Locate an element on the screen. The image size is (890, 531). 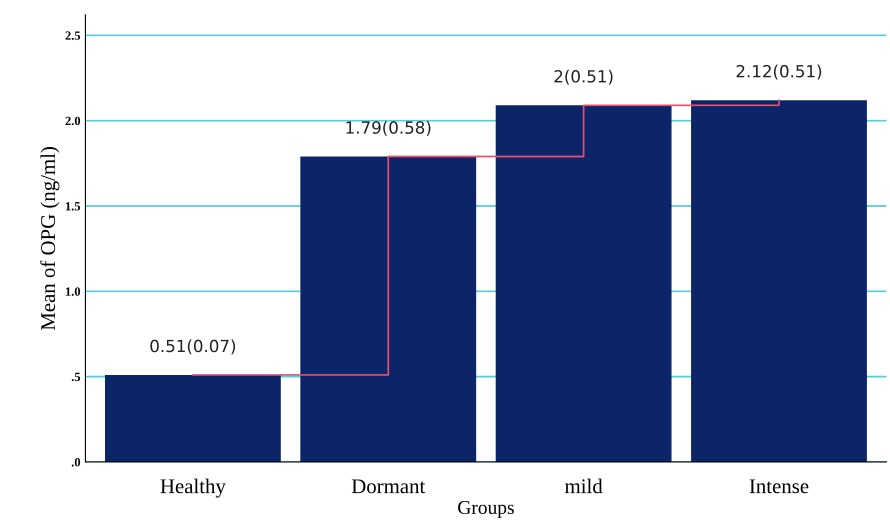
data-label: 2.12(0.51) is located at coordinates (779, 72).